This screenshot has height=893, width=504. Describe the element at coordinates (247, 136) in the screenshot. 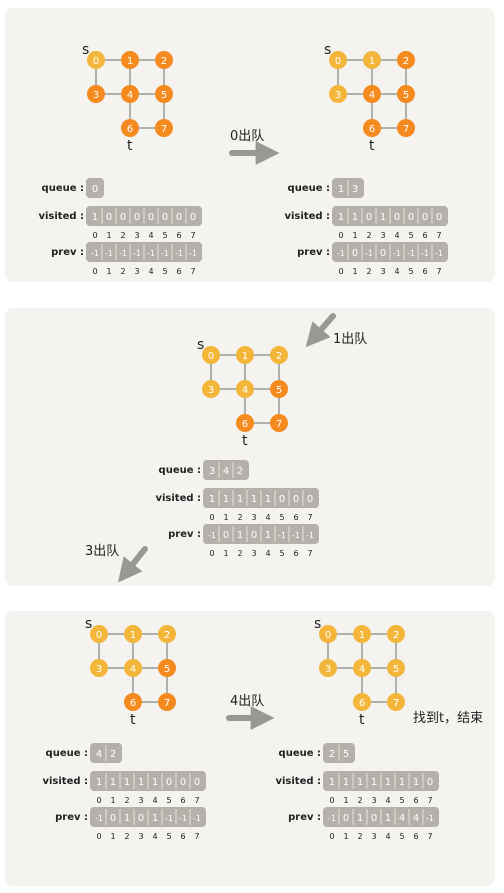

I see `step-label-0: 0出队` at that location.